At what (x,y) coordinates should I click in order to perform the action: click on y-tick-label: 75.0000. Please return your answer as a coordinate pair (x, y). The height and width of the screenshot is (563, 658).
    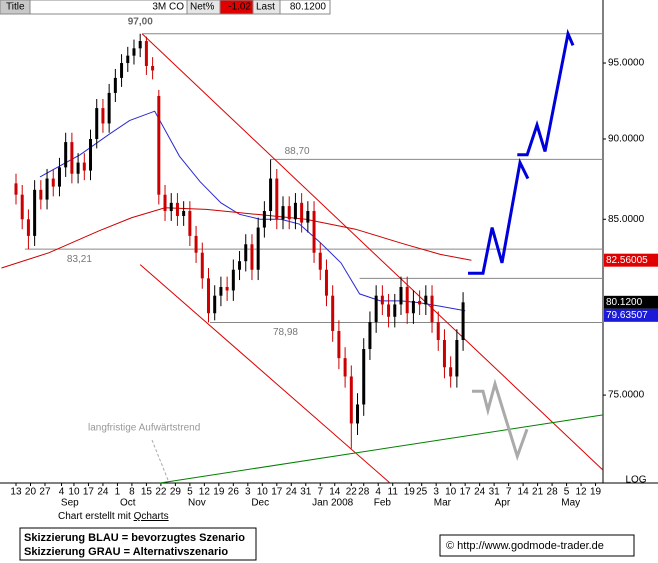
    Looking at the image, I should click on (626, 395).